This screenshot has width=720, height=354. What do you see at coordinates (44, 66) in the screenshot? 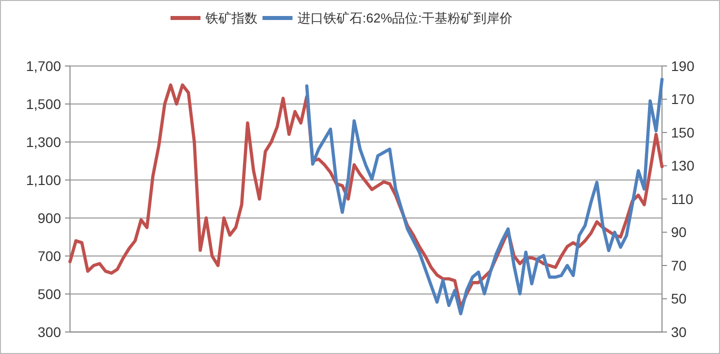
I see `y-tick-label: 1,700` at bounding box center [44, 66].